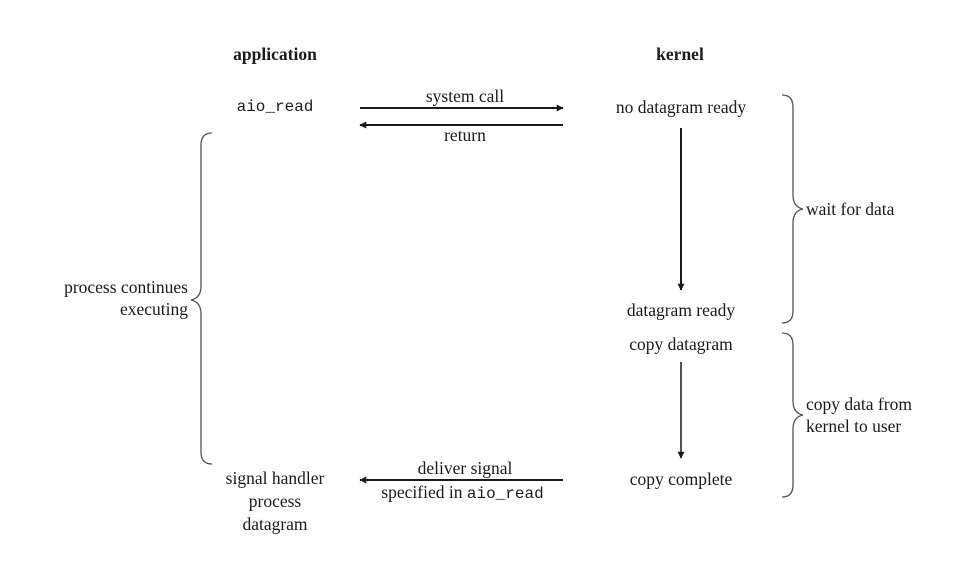 The width and height of the screenshot is (962, 587). What do you see at coordinates (680, 54) in the screenshot?
I see `kernel-header: kernel` at bounding box center [680, 54].